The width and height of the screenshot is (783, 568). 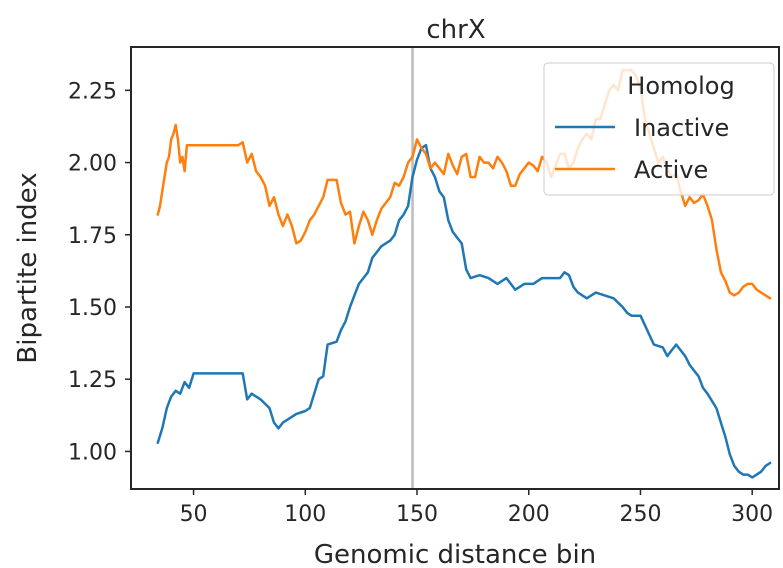 I want to click on legend-label-active: Active, so click(x=671, y=170).